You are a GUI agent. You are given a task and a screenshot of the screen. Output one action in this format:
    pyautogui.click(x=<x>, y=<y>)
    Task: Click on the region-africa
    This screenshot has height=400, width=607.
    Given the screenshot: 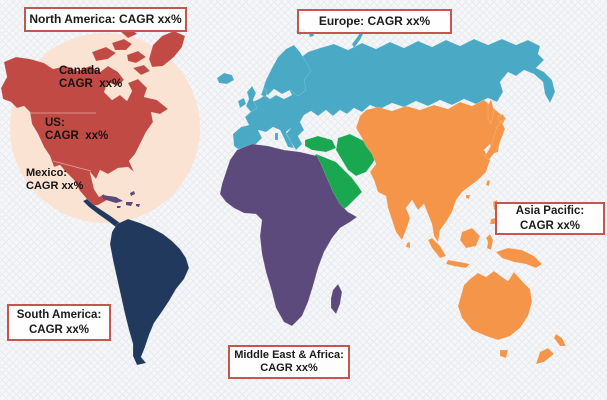 What is the action you would take?
    pyautogui.click(x=288, y=235)
    